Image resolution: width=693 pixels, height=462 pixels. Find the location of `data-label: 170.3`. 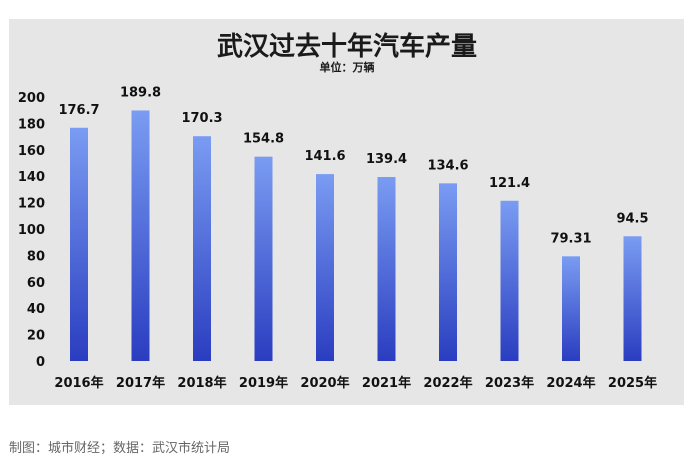

data-label: 170.3 is located at coordinates (201, 118).